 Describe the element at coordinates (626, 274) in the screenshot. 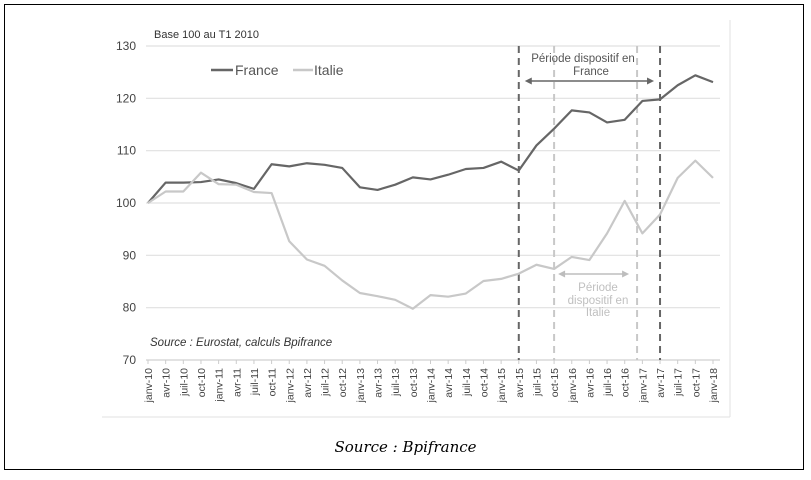

I see `italie-period-arrow-head-right` at that location.